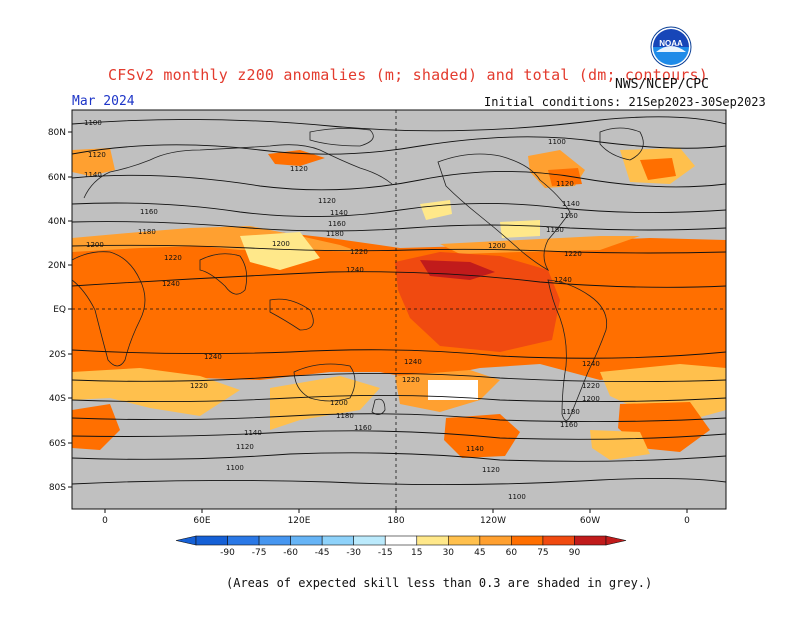 This screenshot has height=618, width=800. What do you see at coordinates (201, 521) in the screenshot?
I see `lon-label: 60E` at bounding box center [201, 521].